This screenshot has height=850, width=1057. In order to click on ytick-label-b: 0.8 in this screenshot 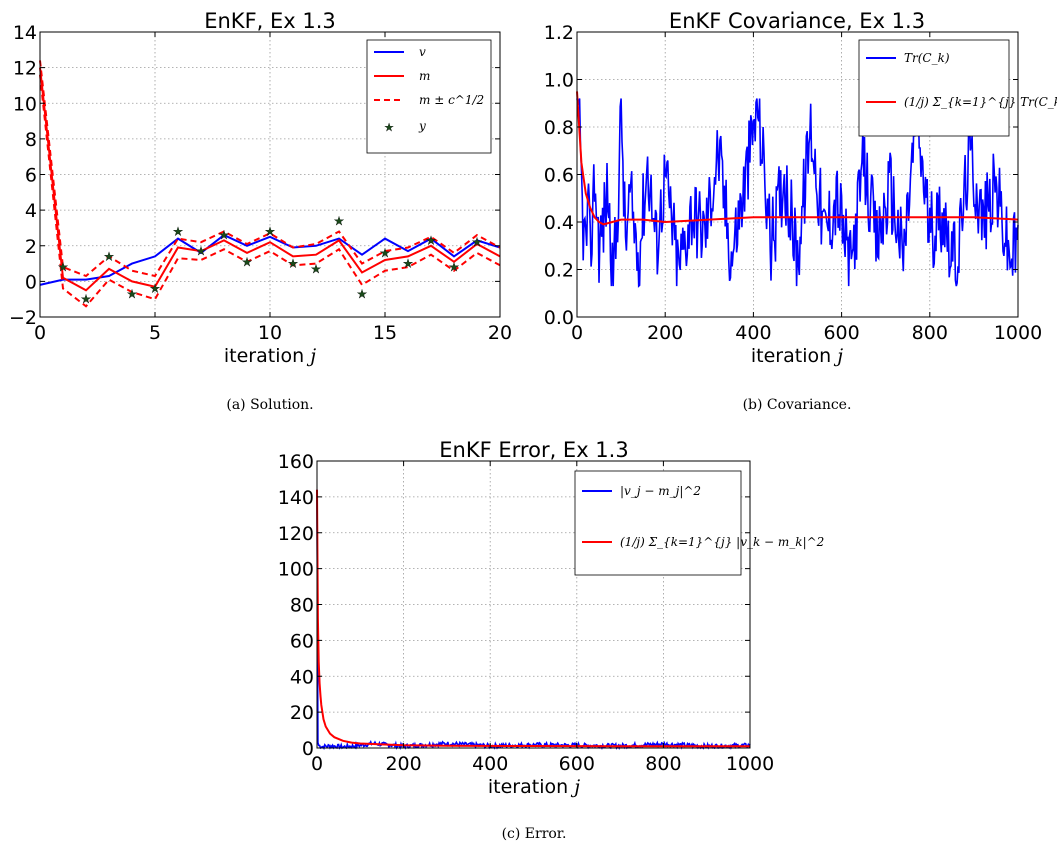, I will do `click(559, 128)`.